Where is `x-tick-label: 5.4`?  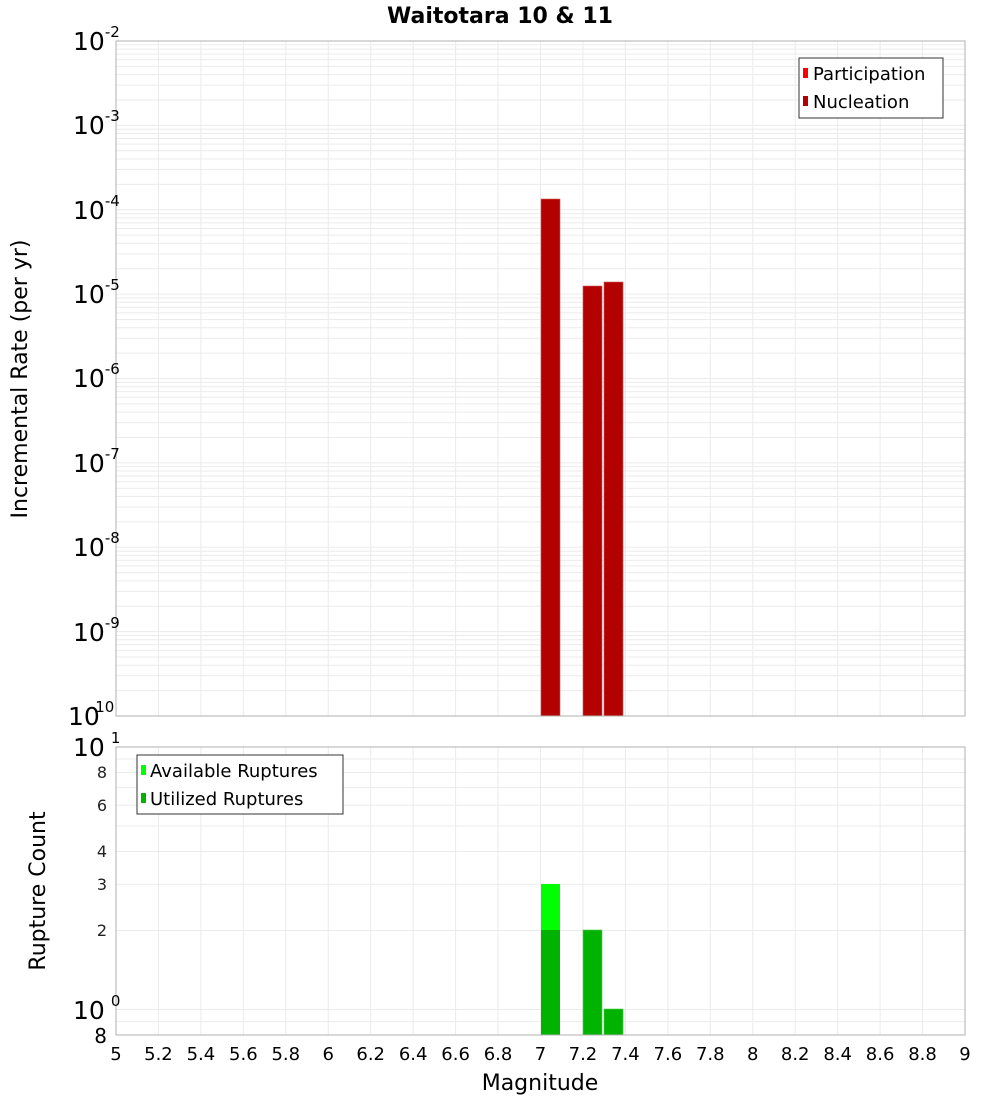 x-tick-label: 5.4 is located at coordinates (201, 1054).